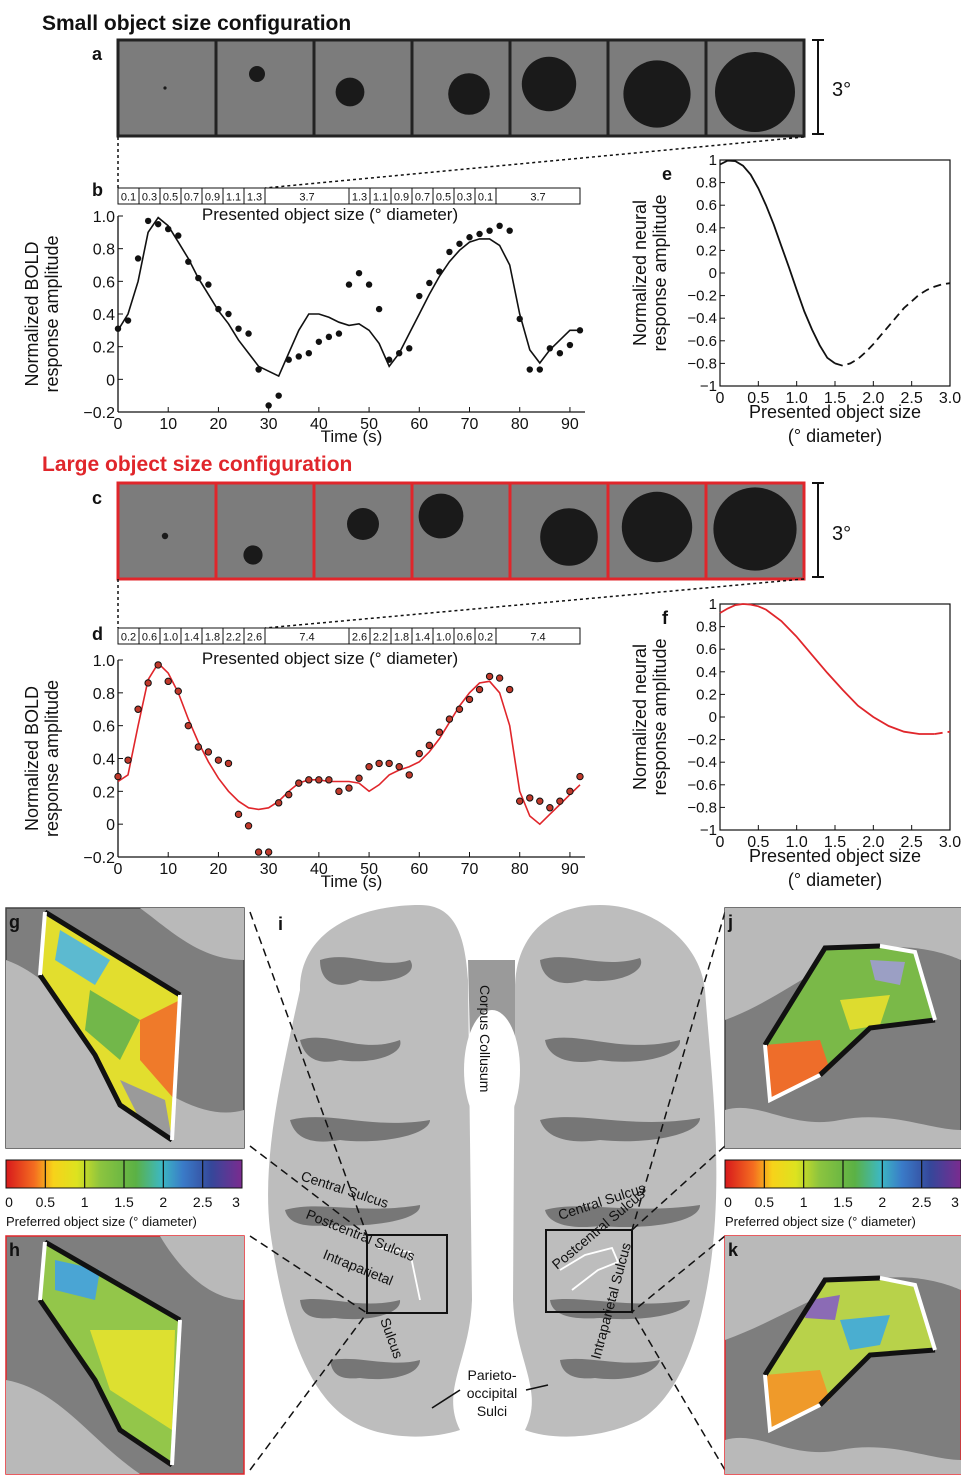 Image resolution: width=961 pixels, height=1477 pixels. I want to click on timeline-cell, so click(538, 196).